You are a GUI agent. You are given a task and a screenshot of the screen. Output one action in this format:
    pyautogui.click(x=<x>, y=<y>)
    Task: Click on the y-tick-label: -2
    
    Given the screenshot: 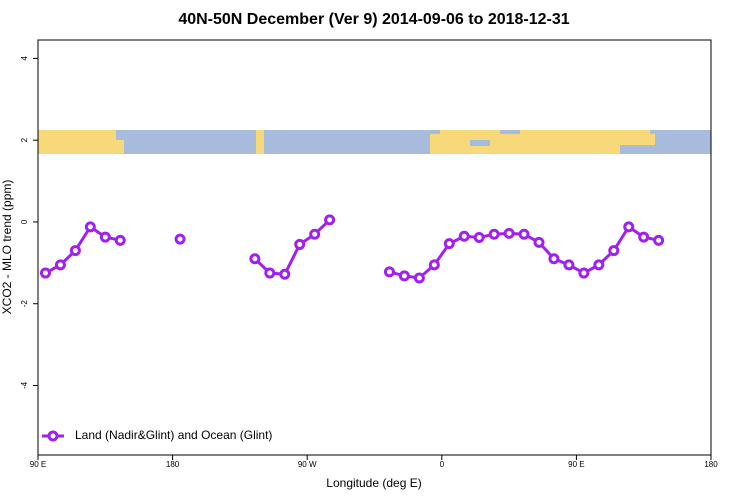 What is the action you would take?
    pyautogui.click(x=24, y=304)
    